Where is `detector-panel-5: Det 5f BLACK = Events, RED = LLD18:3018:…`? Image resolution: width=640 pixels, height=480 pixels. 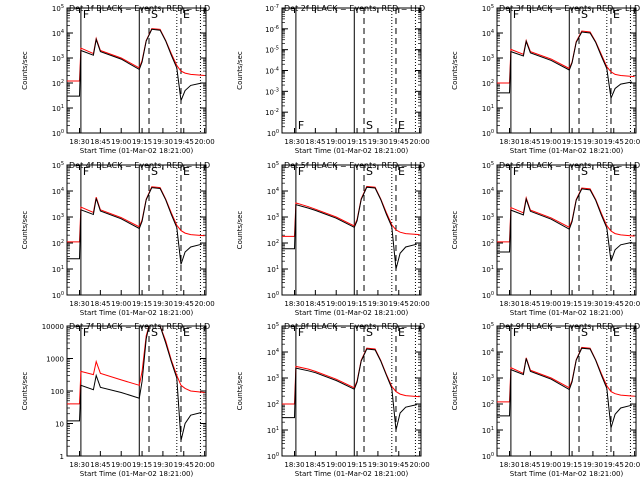
detector-panel-5: Det 5f BLACK = Events, RED = LLD18:3018:… is located at coordinates (333, 239).